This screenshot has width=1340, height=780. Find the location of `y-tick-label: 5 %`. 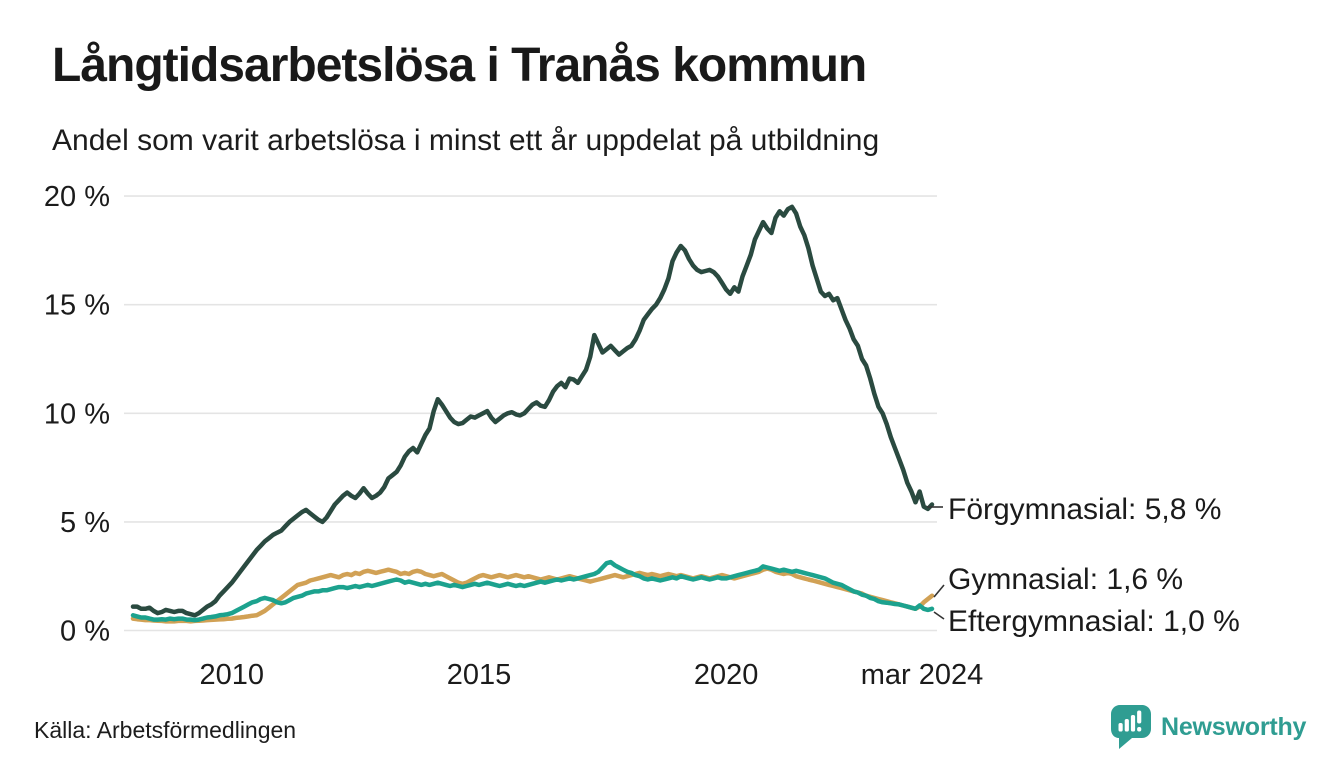

y-tick-label: 5 % is located at coordinates (85, 523).